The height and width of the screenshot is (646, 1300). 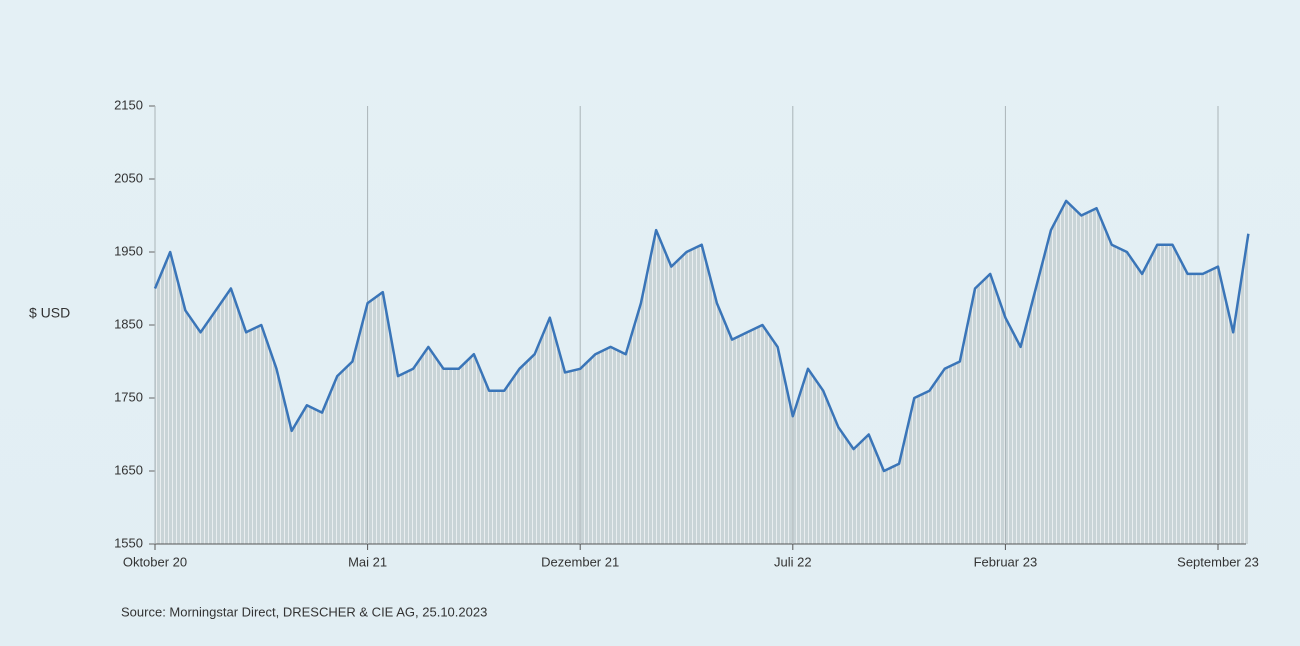 What do you see at coordinates (128, 542) in the screenshot?
I see `y-tick-label: 1550` at bounding box center [128, 542].